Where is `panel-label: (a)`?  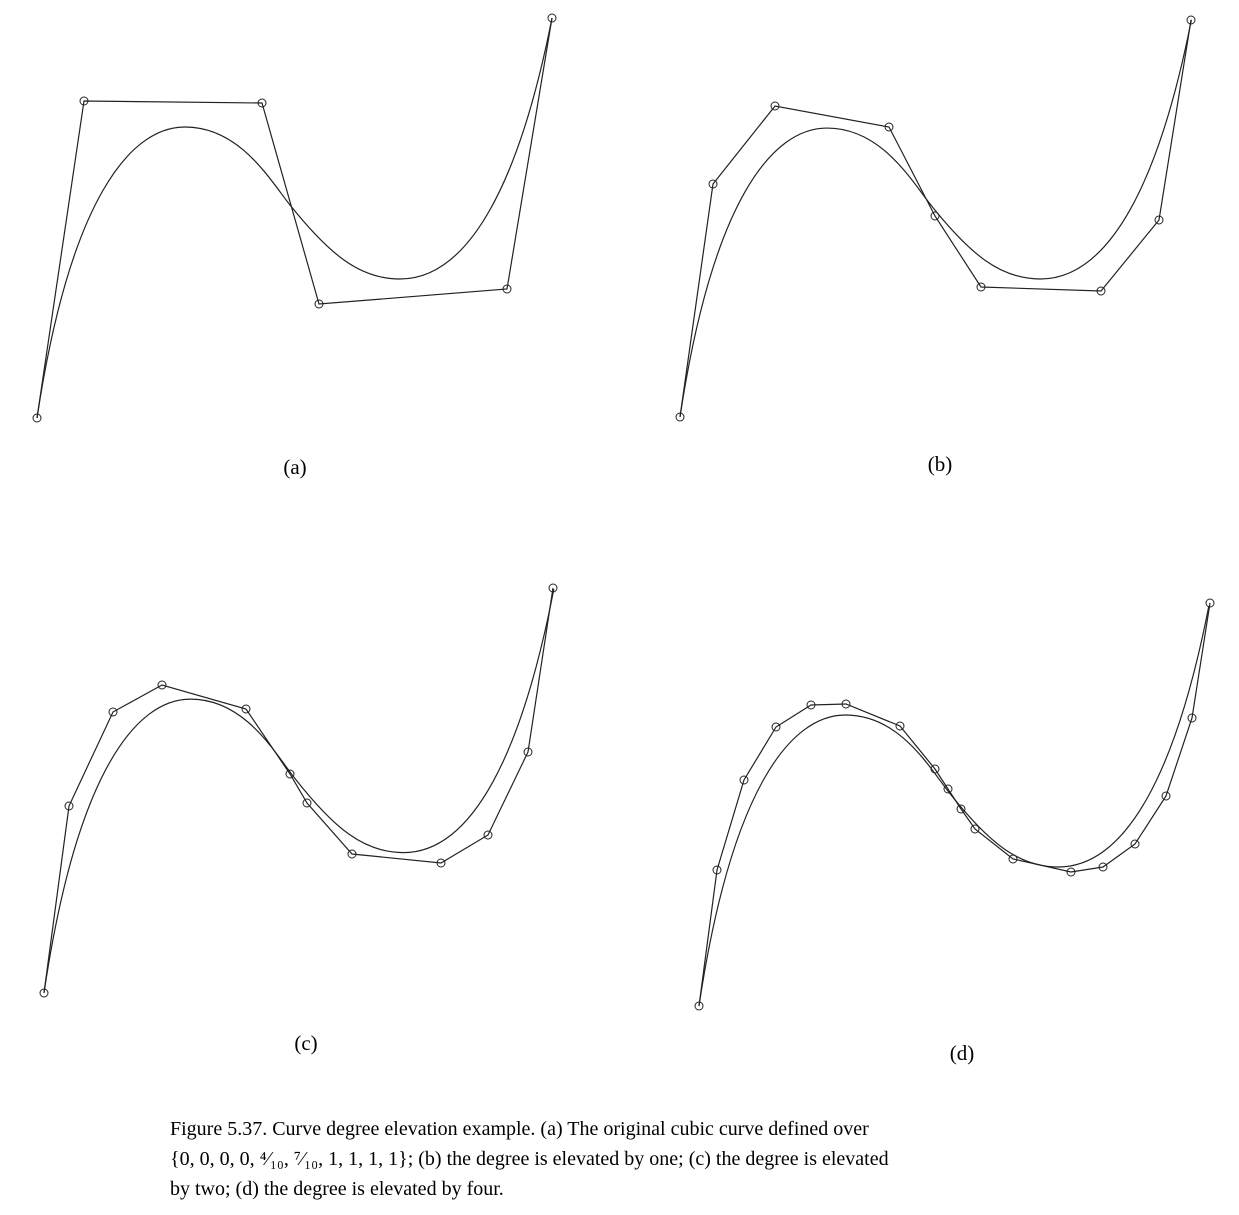 panel-label: (a) is located at coordinates (294, 467).